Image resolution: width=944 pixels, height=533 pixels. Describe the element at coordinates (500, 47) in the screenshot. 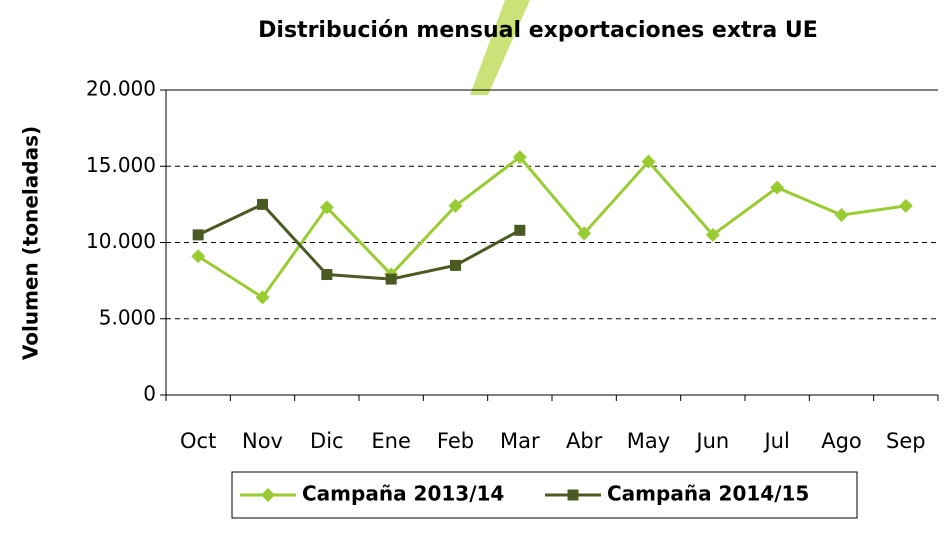

I see `decoration` at that location.